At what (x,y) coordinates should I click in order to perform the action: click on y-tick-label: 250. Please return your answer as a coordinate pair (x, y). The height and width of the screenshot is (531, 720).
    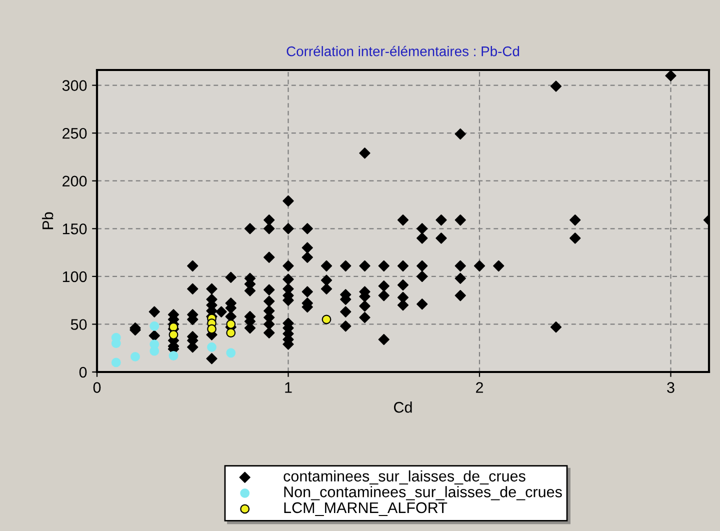
    Looking at the image, I should click on (74, 133).